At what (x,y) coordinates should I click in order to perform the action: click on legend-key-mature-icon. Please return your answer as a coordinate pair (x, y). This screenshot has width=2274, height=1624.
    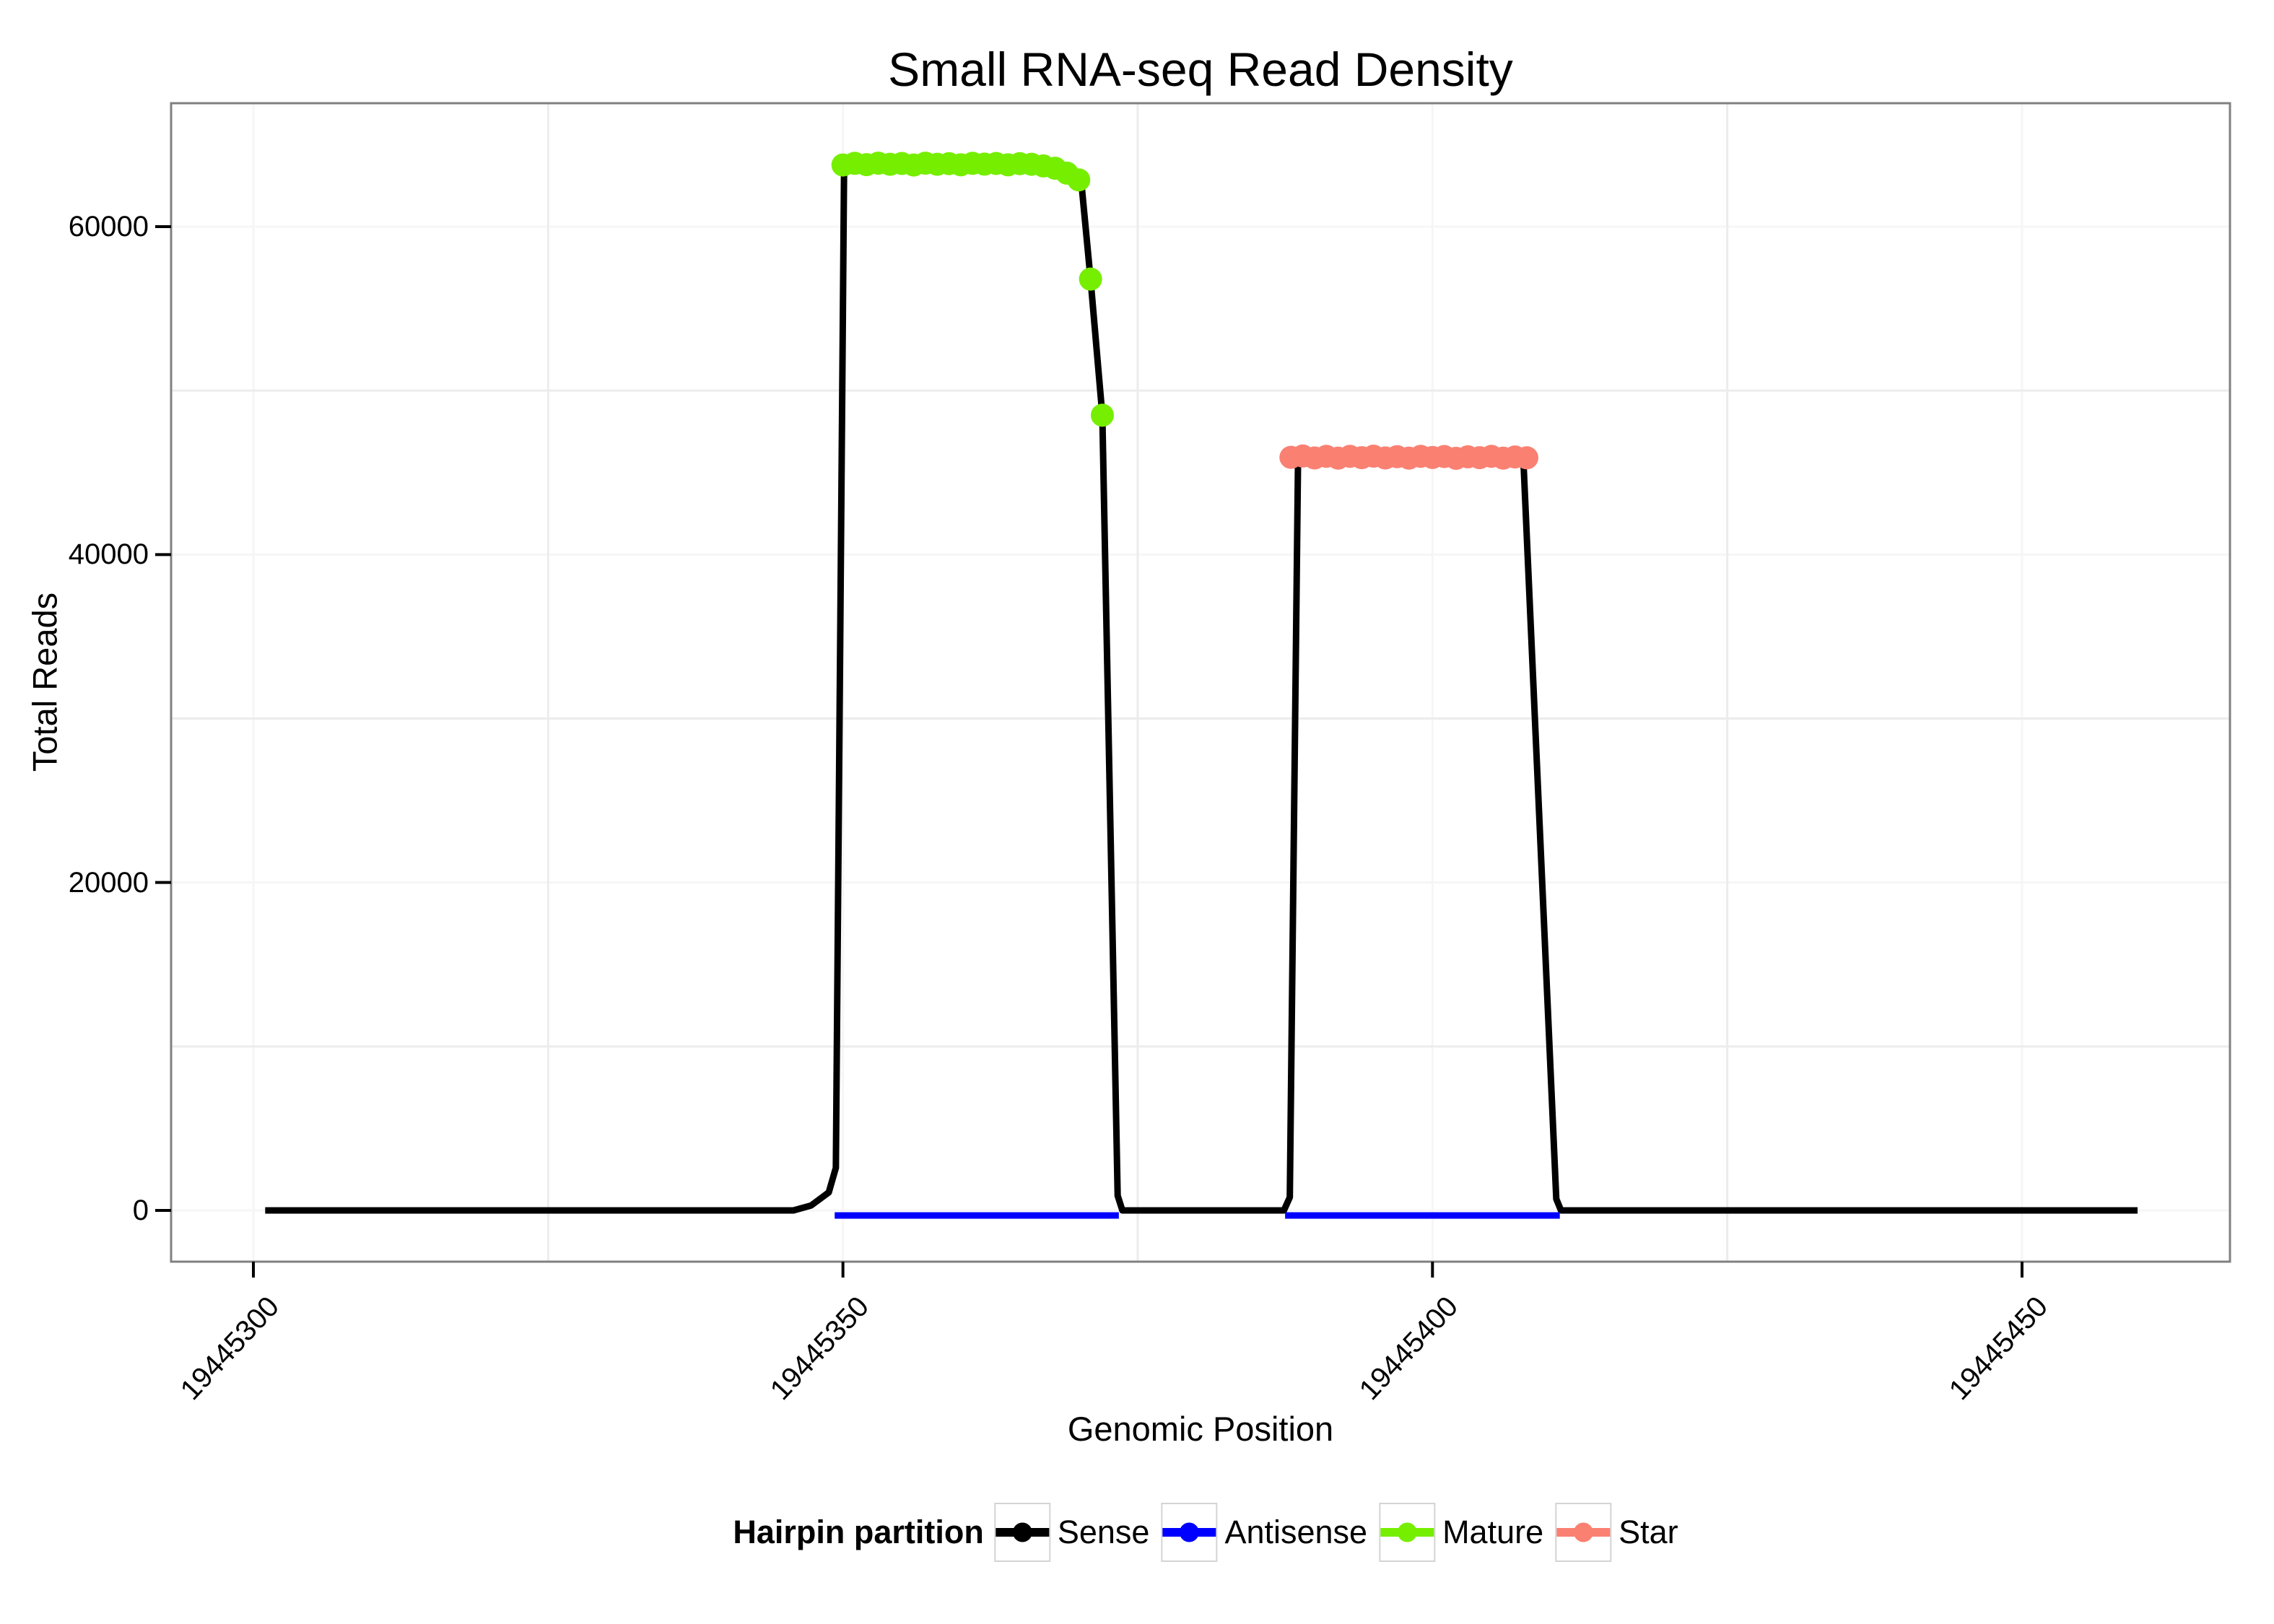
    Looking at the image, I should click on (1408, 1532).